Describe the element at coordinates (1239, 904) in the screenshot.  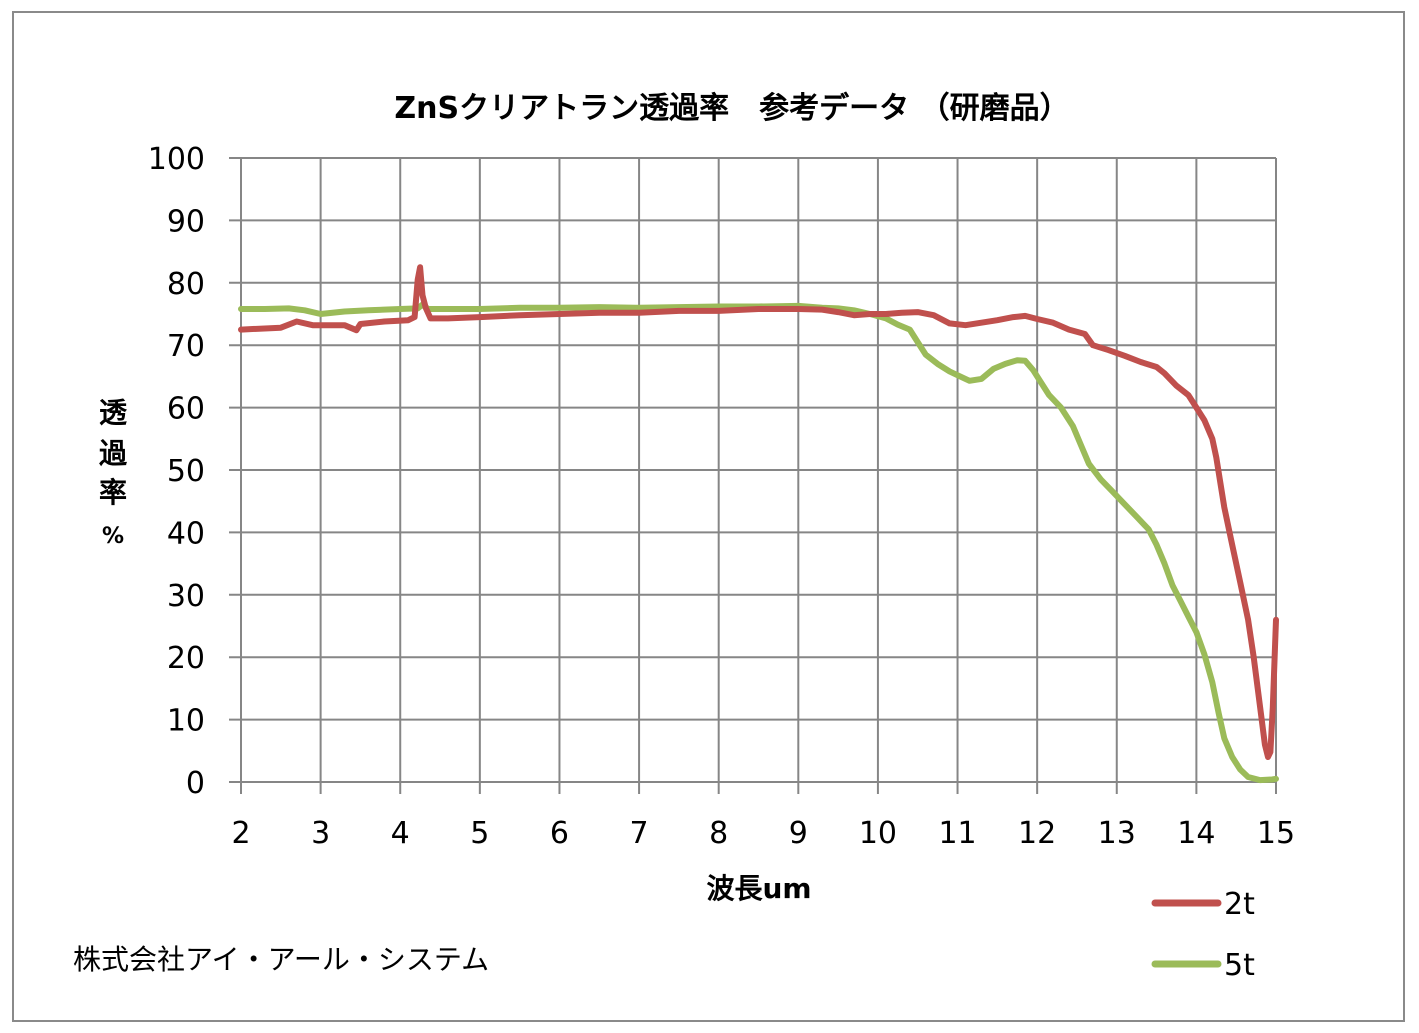
I see `legend-label-2t: 2t` at that location.